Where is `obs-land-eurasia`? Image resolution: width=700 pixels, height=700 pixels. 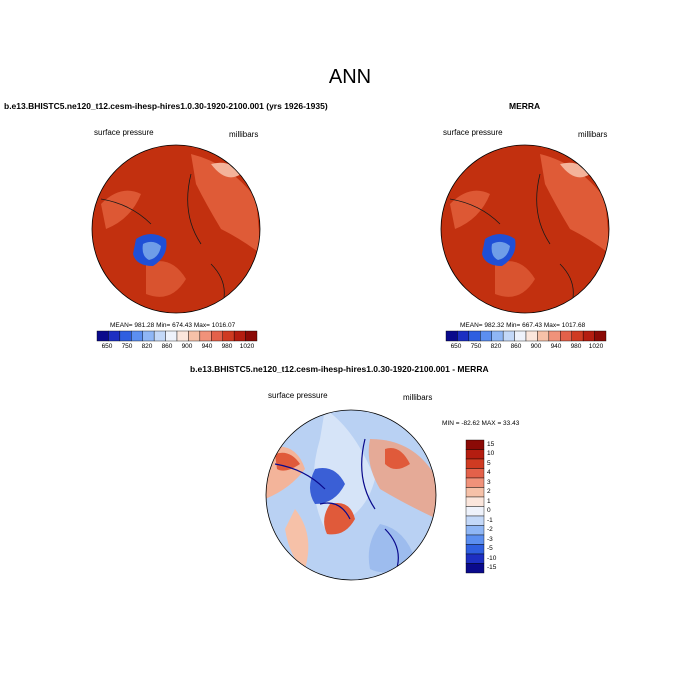
obs-land-eurasia is located at coordinates (574, 204).